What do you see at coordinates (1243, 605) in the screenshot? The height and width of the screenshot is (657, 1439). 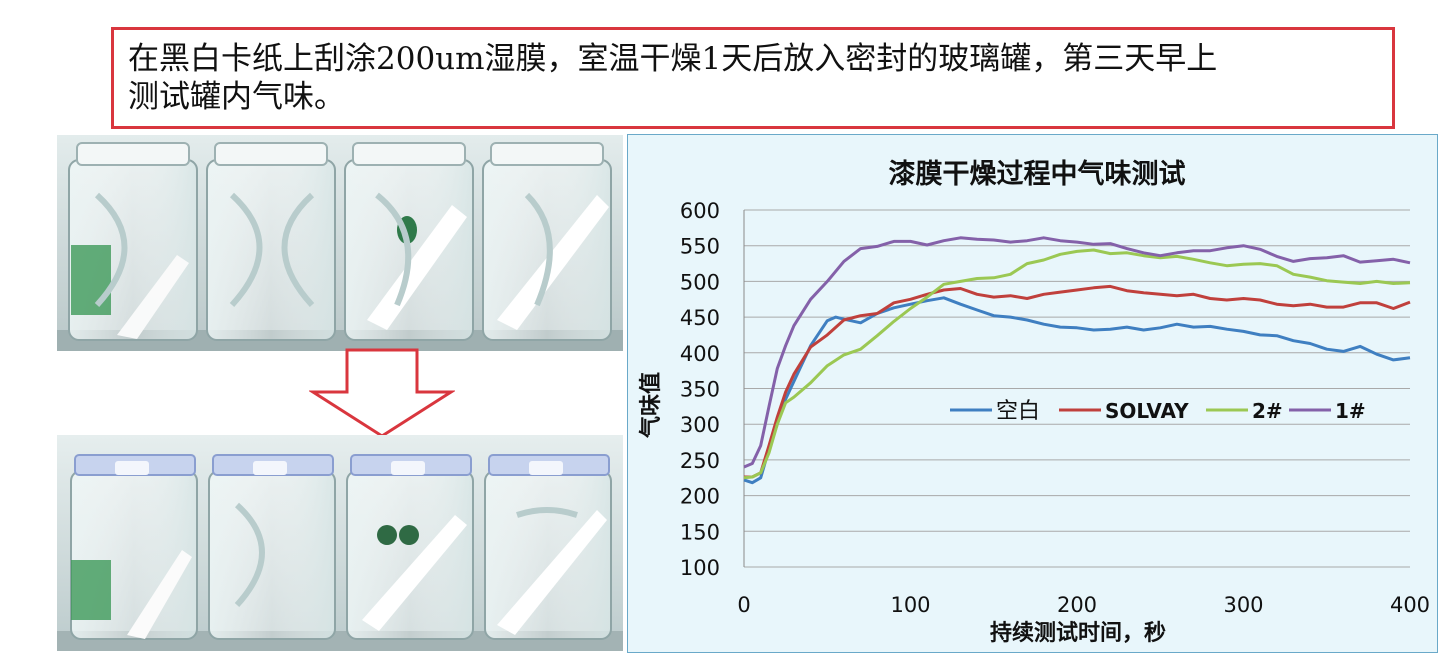 I see `x-tick-300: 300` at bounding box center [1243, 605].